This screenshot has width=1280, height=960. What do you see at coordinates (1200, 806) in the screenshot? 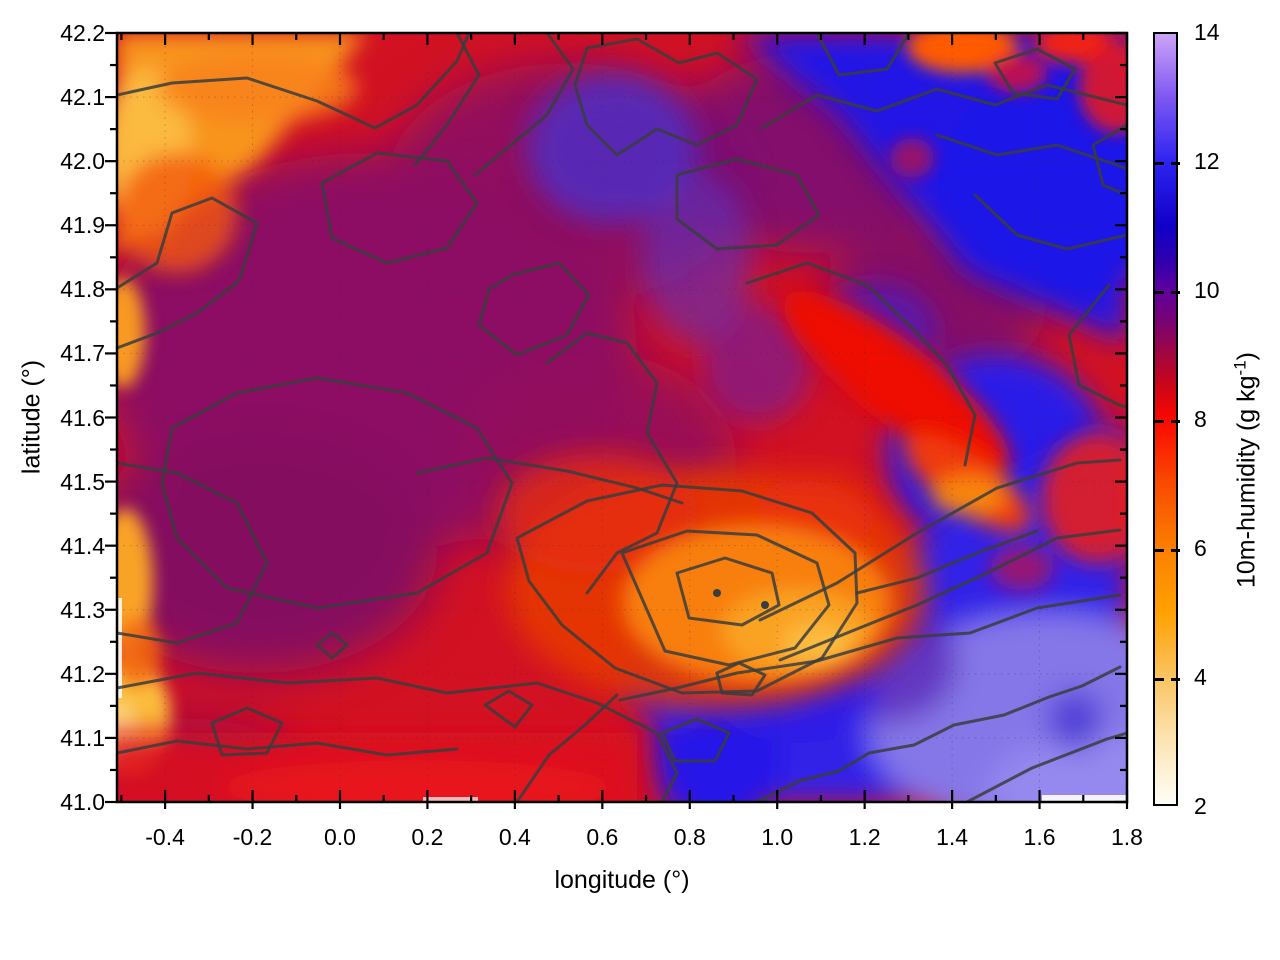
I see `colorbar-tick-label: 2` at bounding box center [1200, 806].